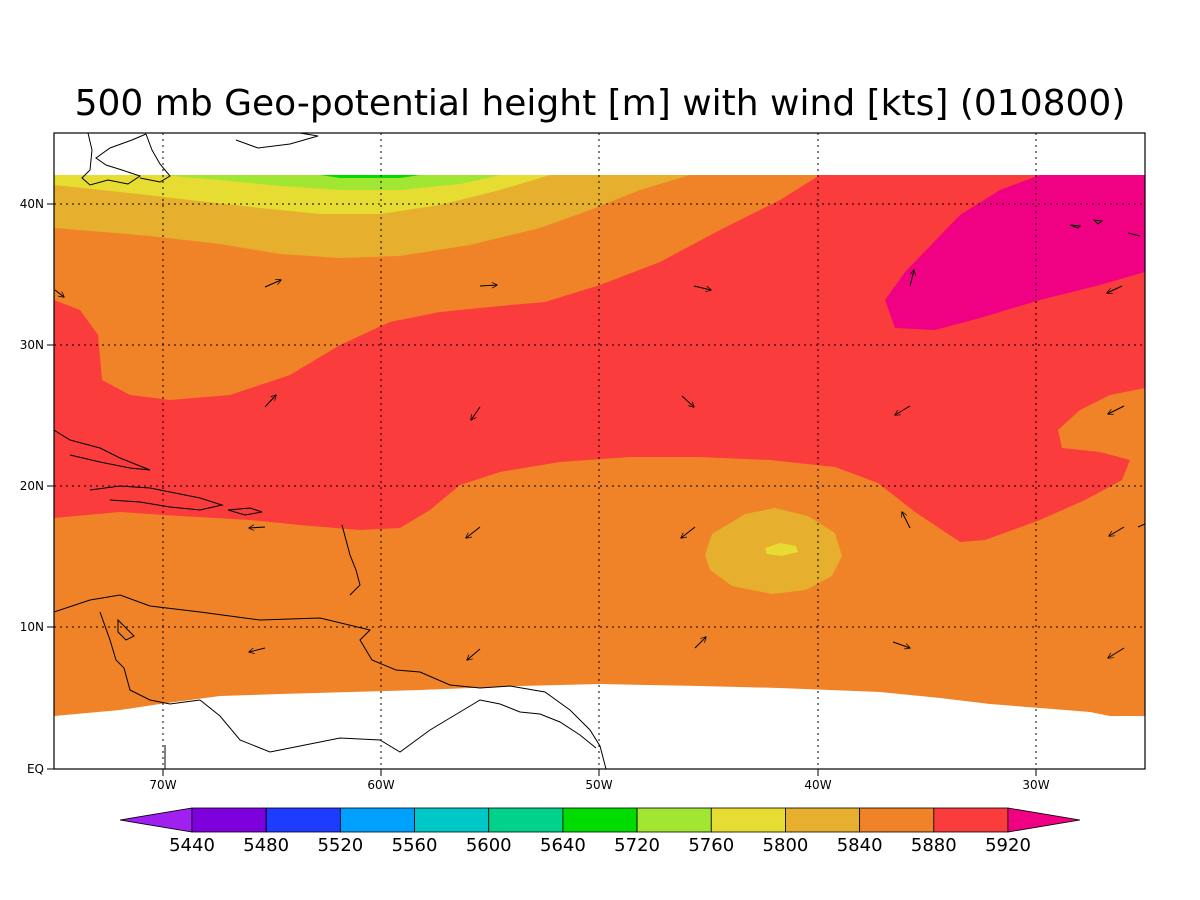 Image resolution: width=1200 pixels, height=900 pixels. I want to click on y-tick-label: 30N, so click(32, 345).